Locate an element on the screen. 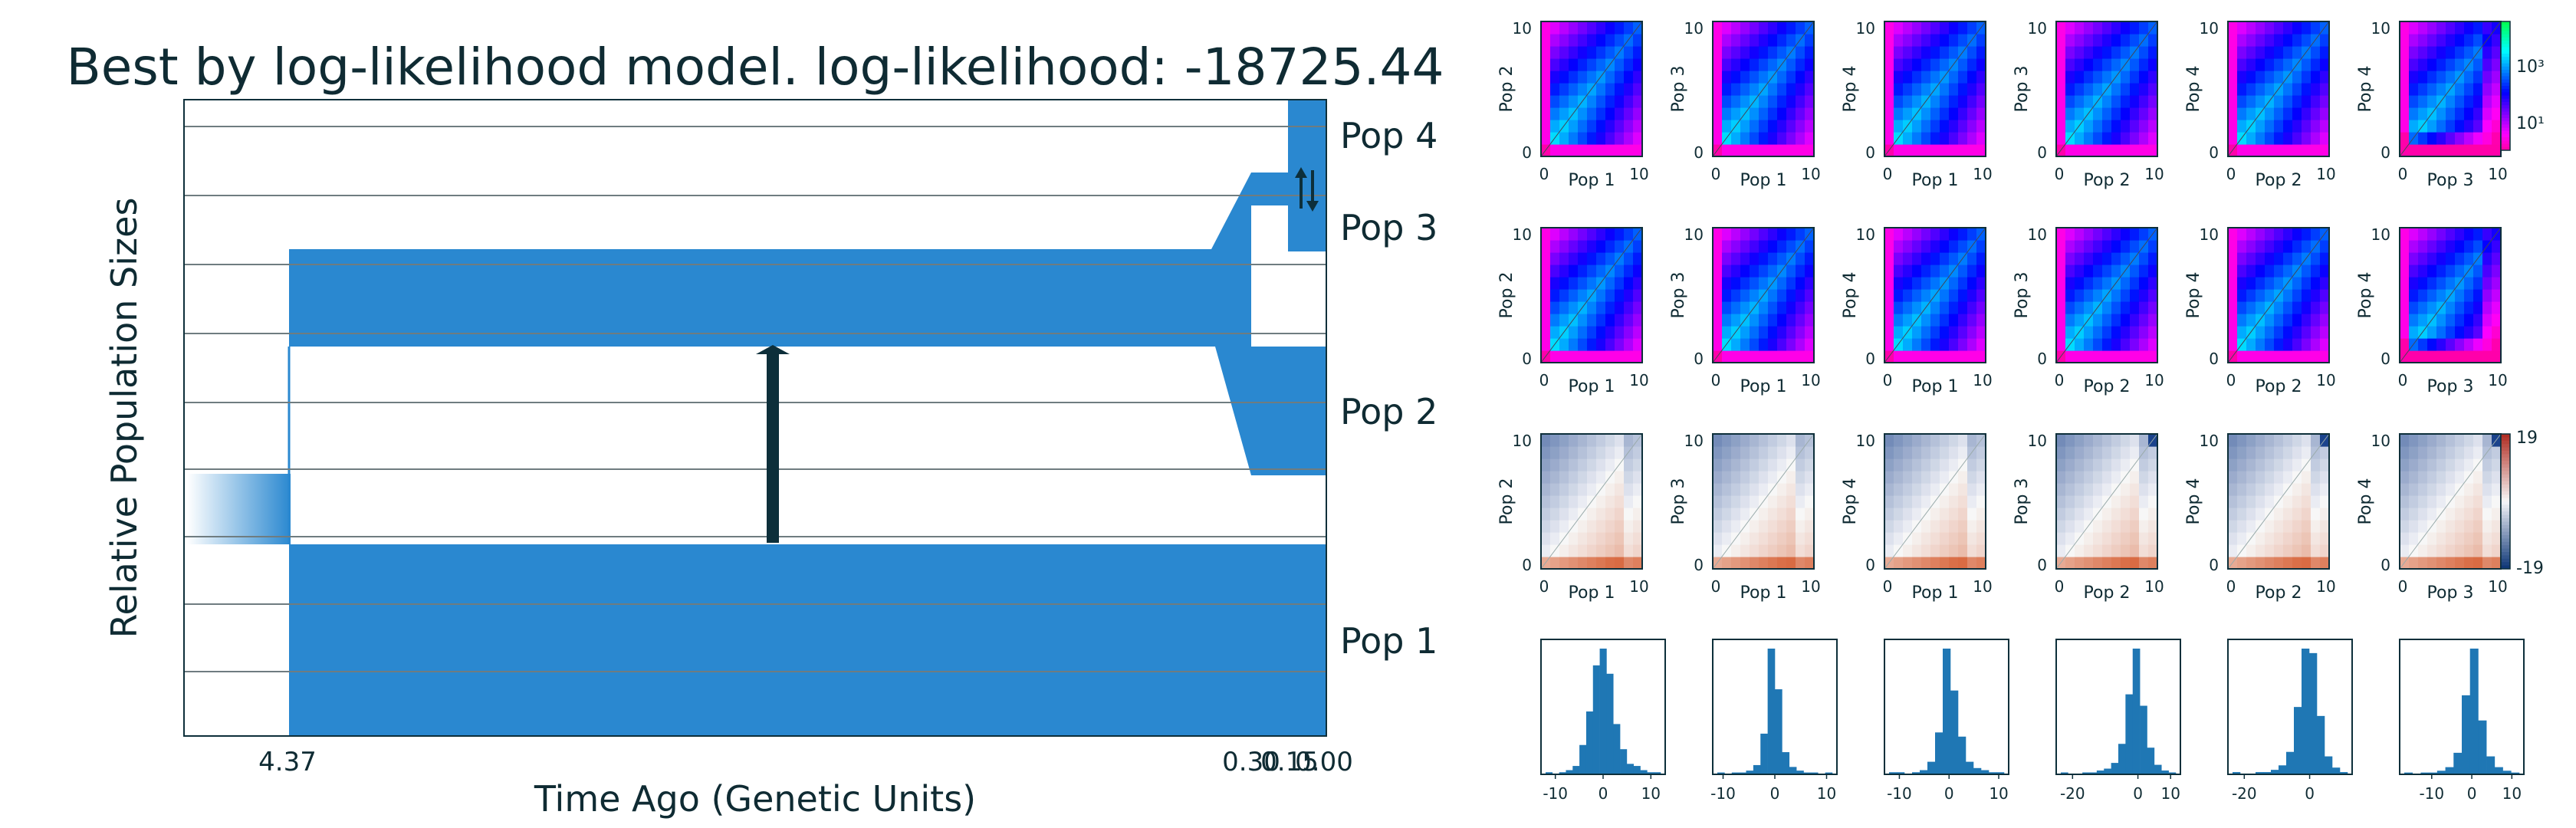  x-tick-label: 0 is located at coordinates (2310, 793).